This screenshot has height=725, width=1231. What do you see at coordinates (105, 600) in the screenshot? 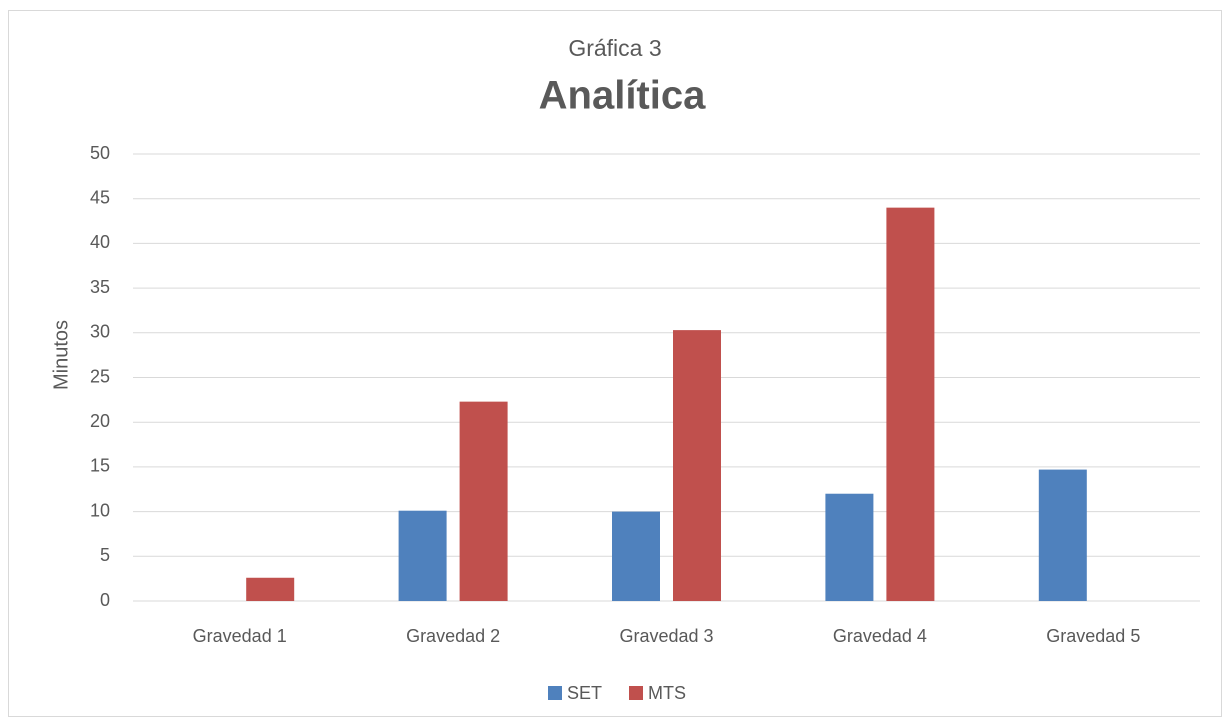
I see `y-tick-label: 0` at bounding box center [105, 600].